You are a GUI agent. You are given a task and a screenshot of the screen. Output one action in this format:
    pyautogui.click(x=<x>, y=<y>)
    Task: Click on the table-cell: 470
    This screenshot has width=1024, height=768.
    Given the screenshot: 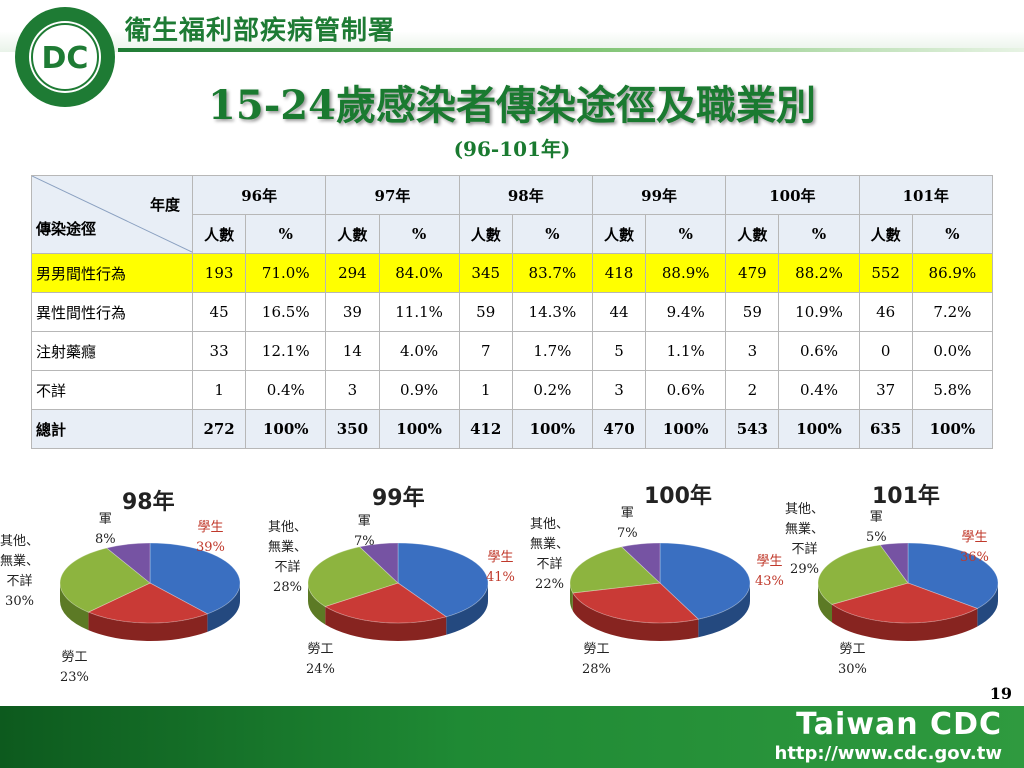 What is the action you would take?
    pyautogui.click(x=619, y=429)
    